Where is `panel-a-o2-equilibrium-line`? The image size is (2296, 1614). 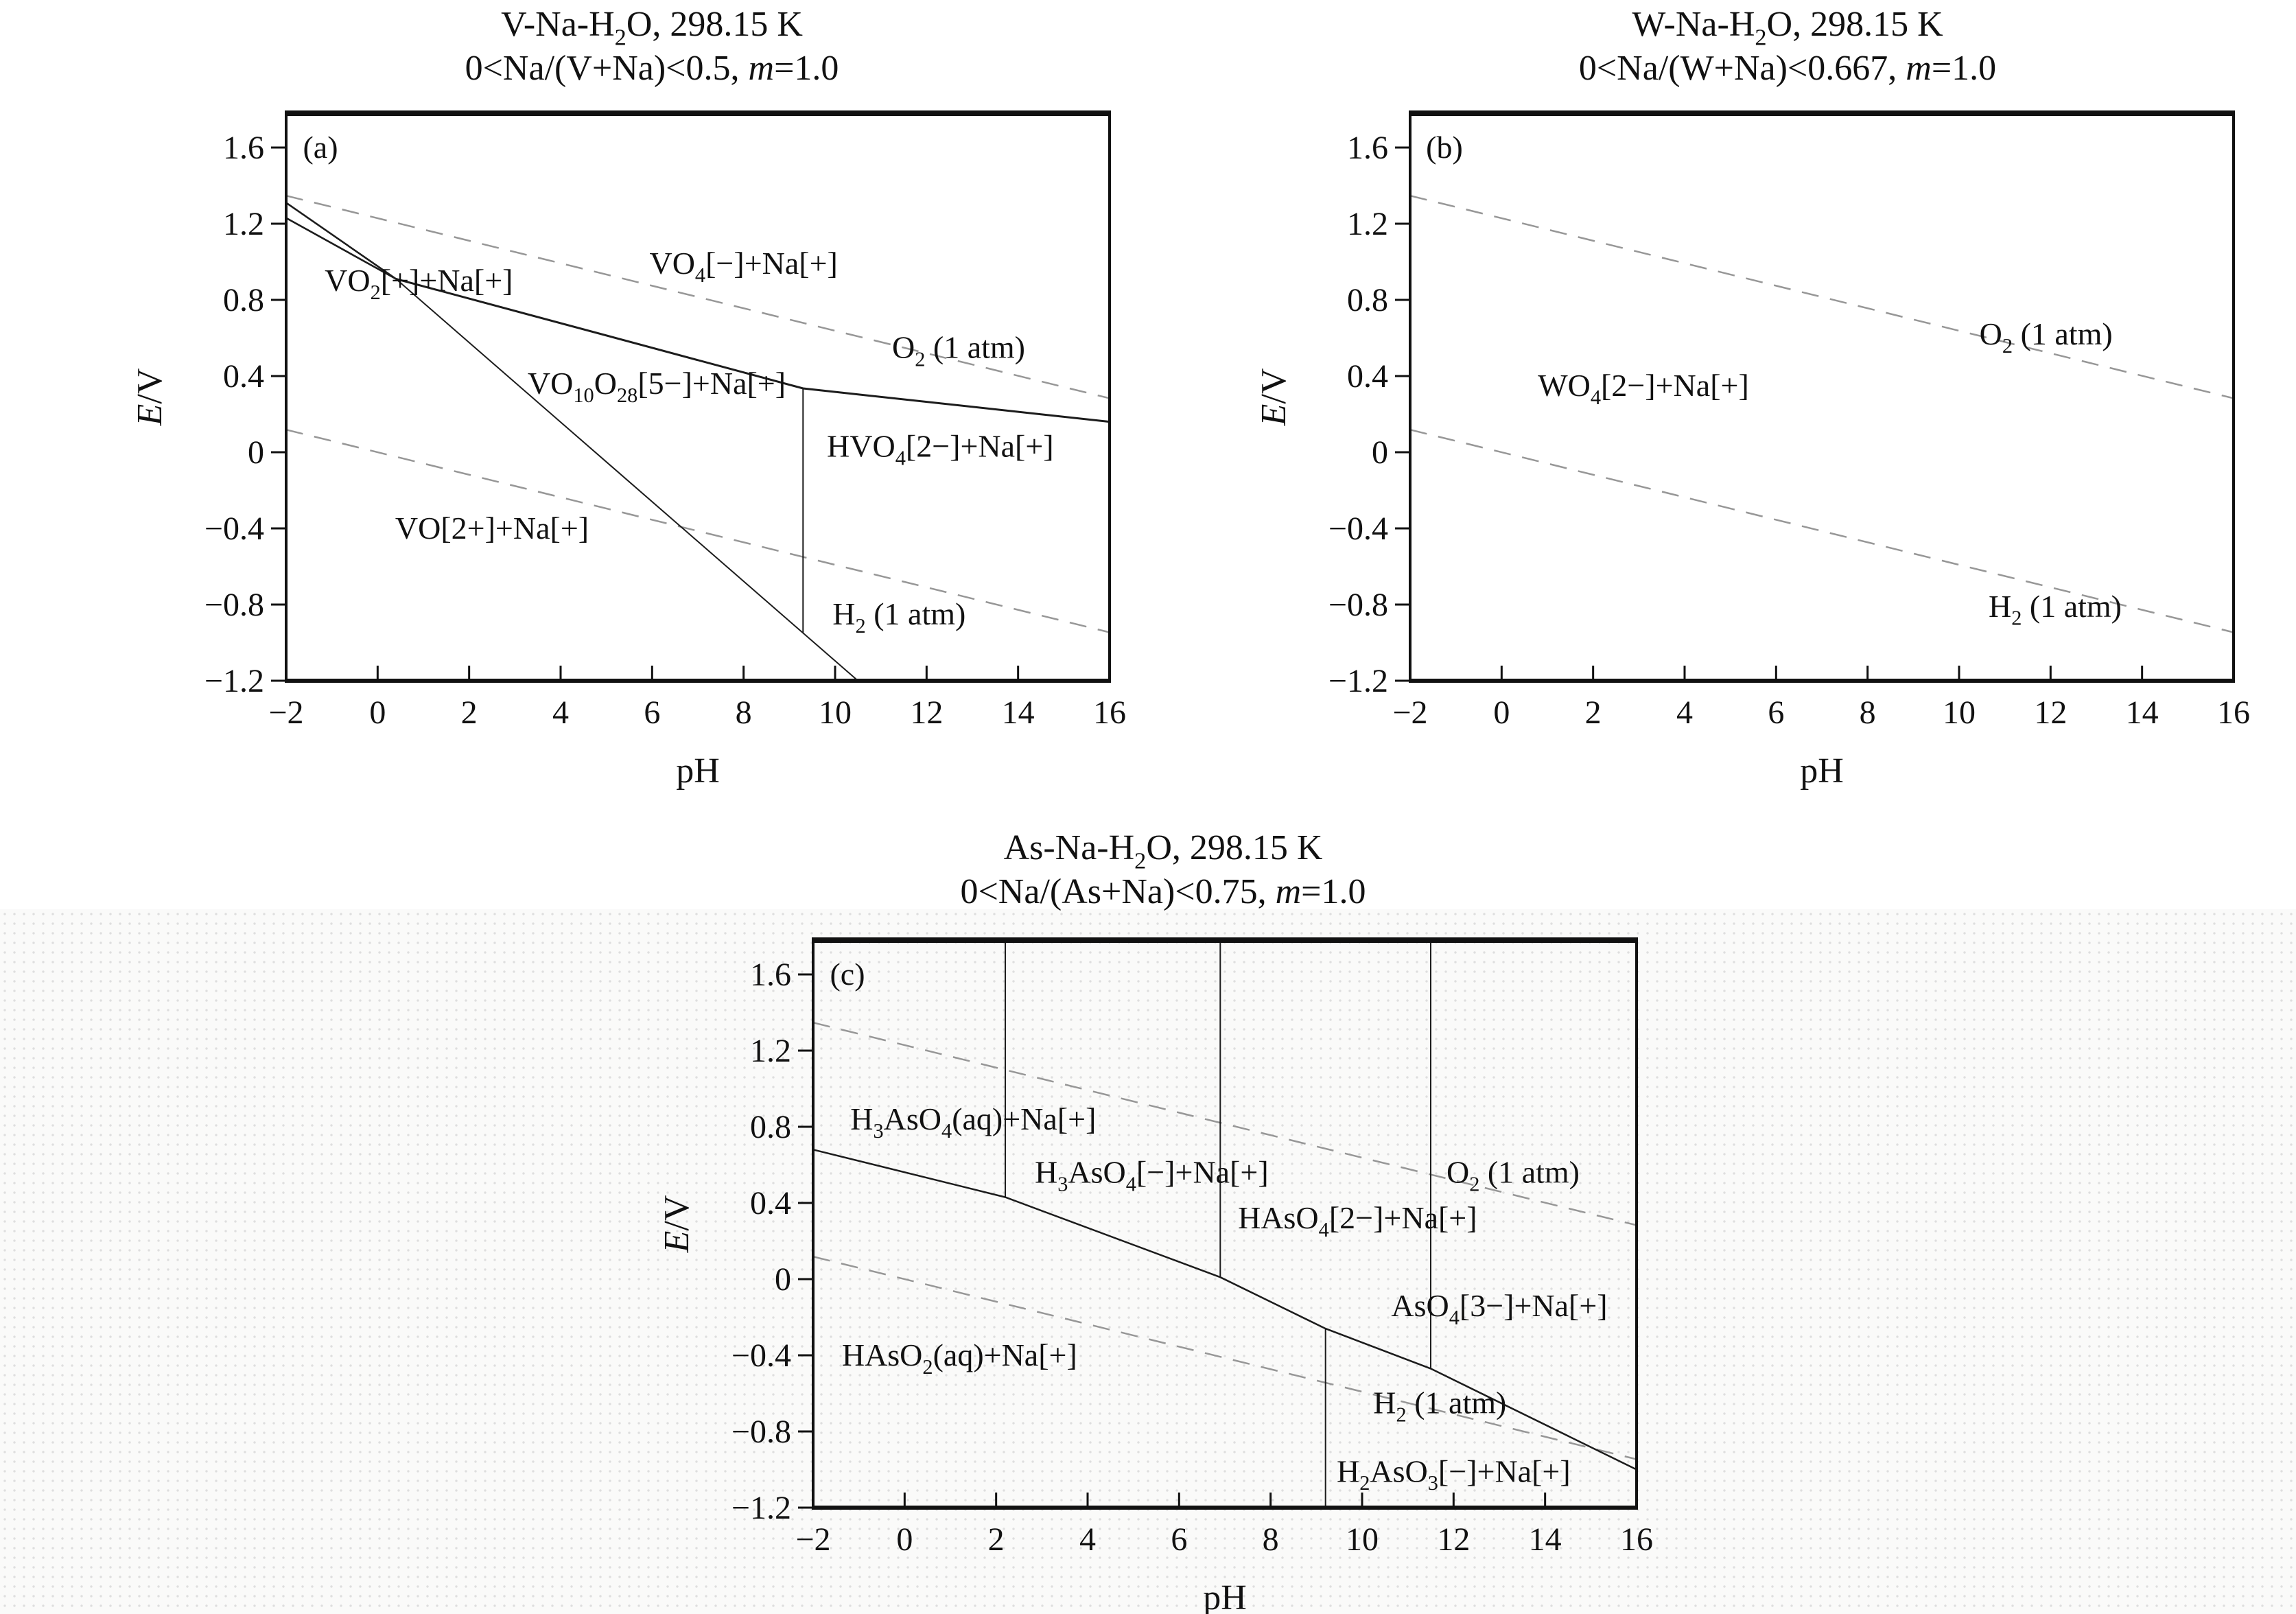 panel-a-o2-equilibrium-line is located at coordinates (697, 296).